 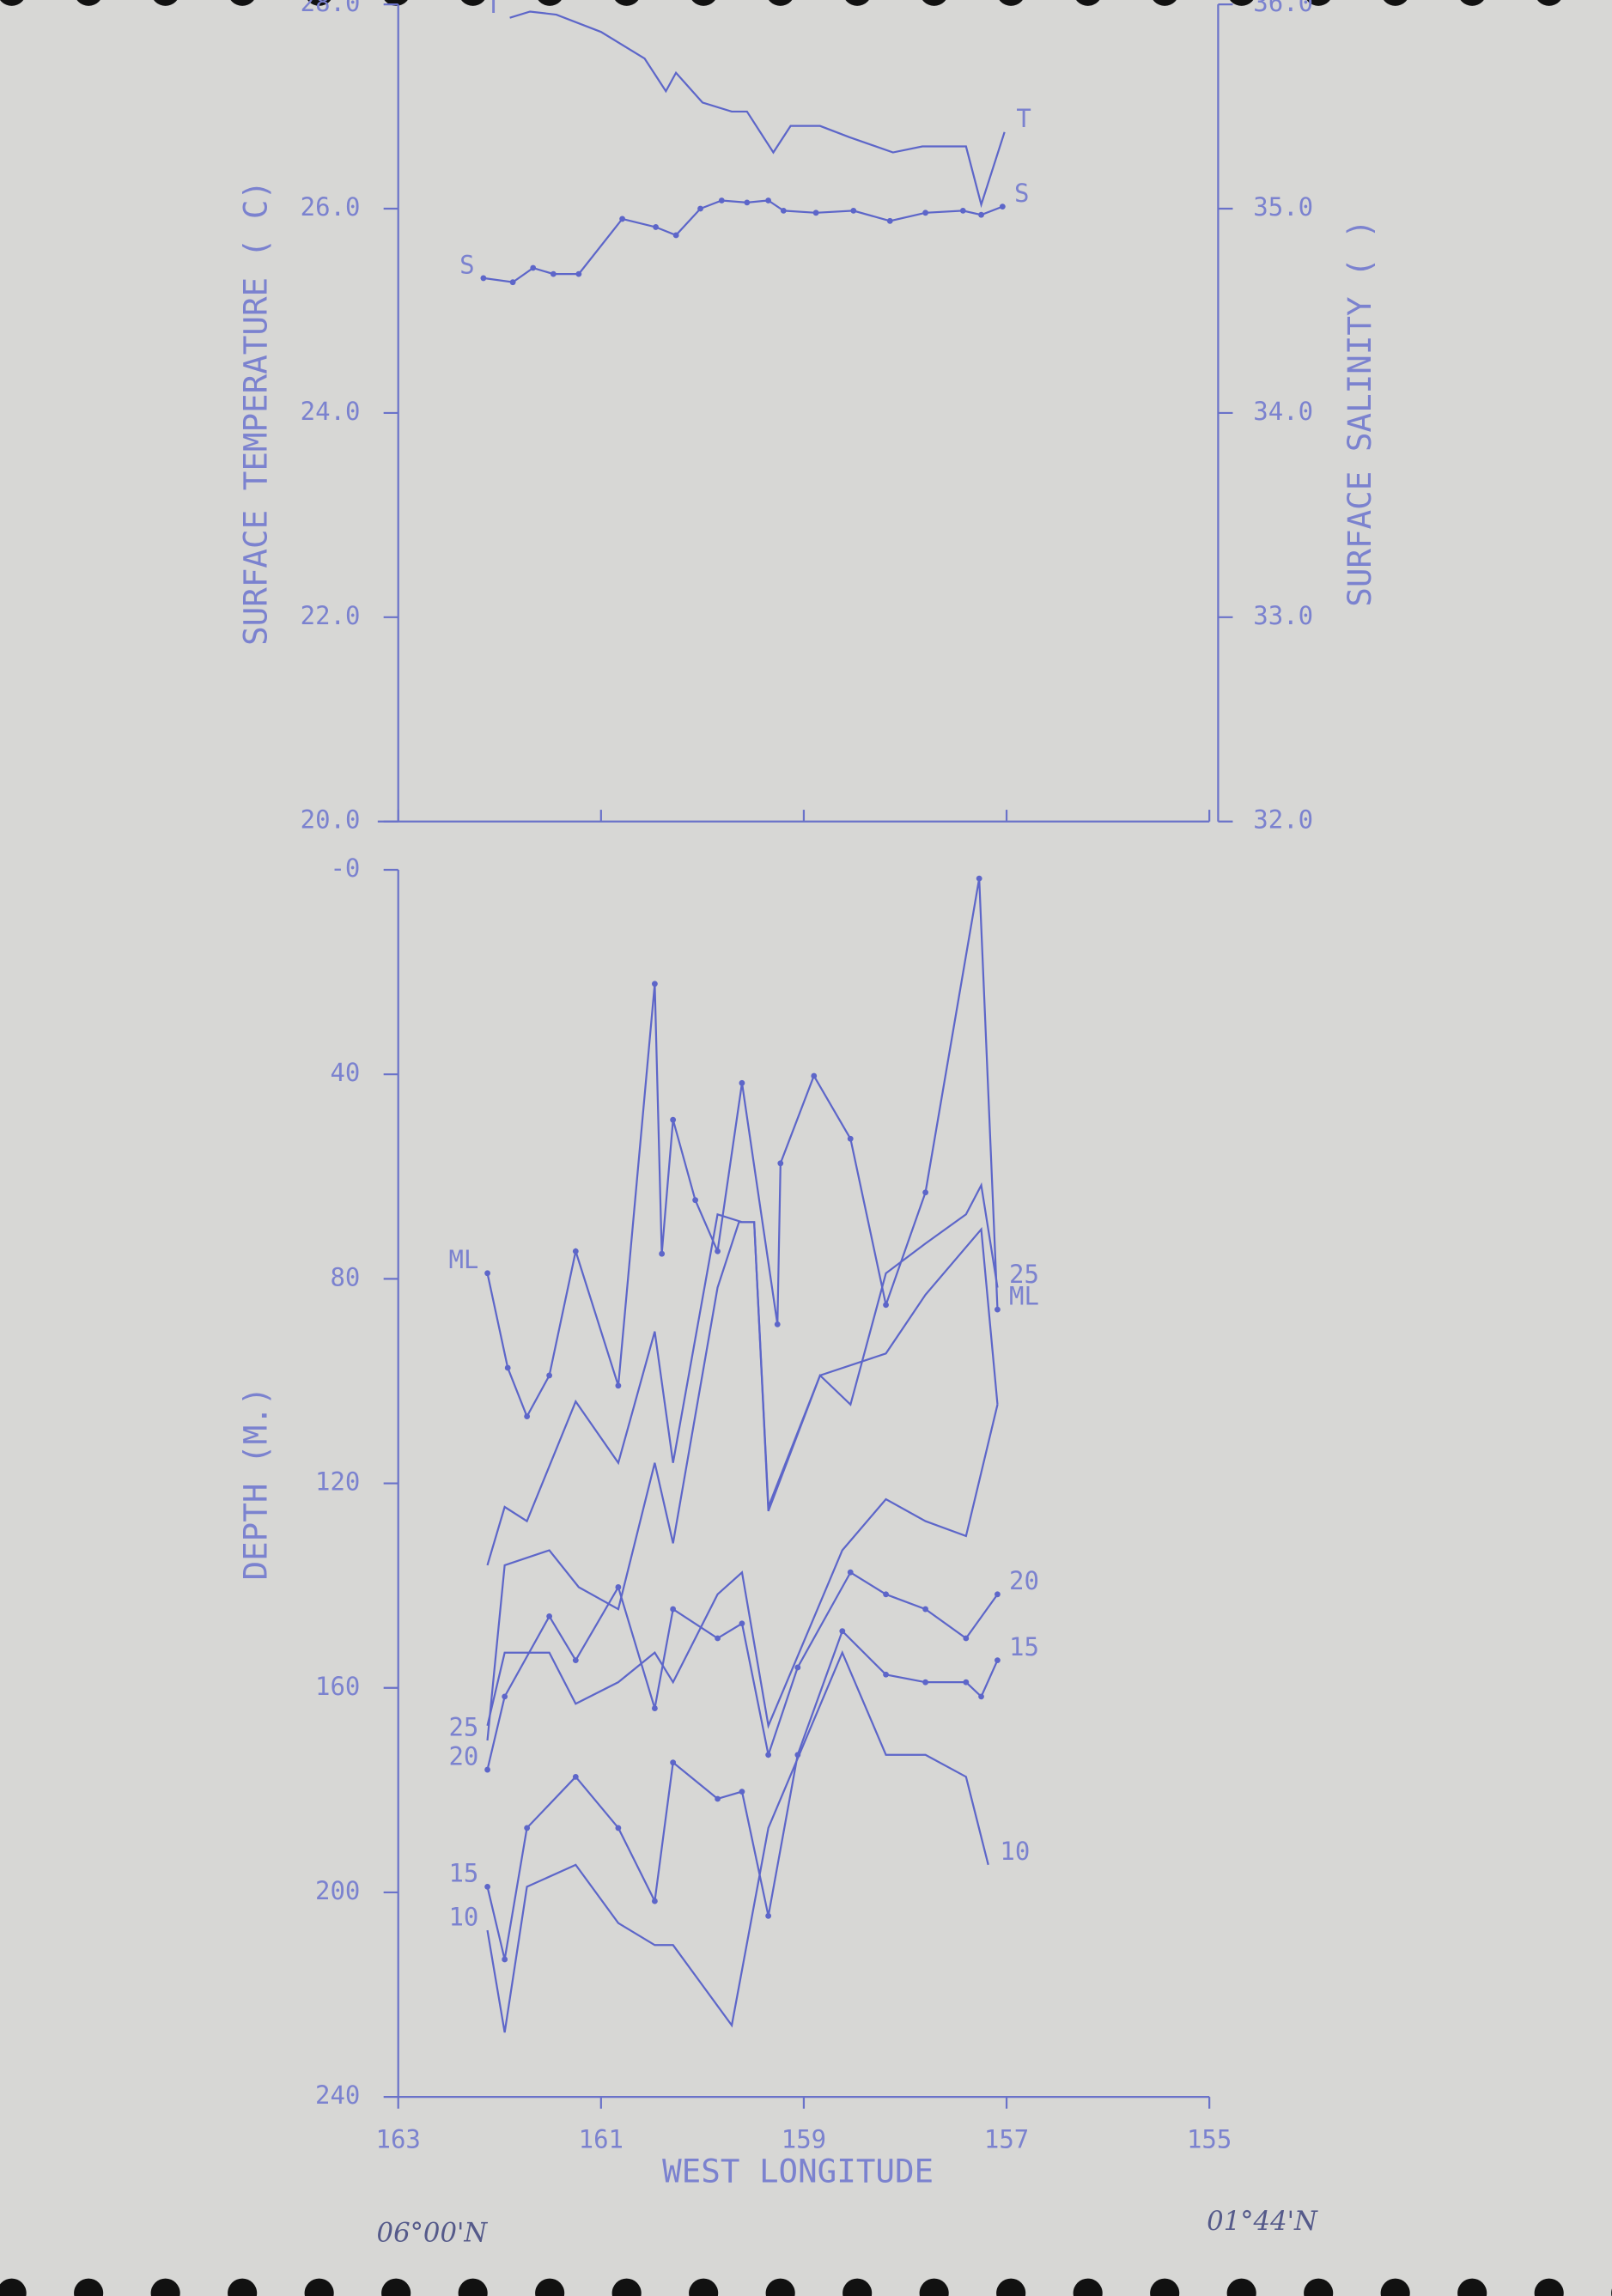 What do you see at coordinates (433, 2233) in the screenshot?
I see `annotation: 06°00'N` at bounding box center [433, 2233].